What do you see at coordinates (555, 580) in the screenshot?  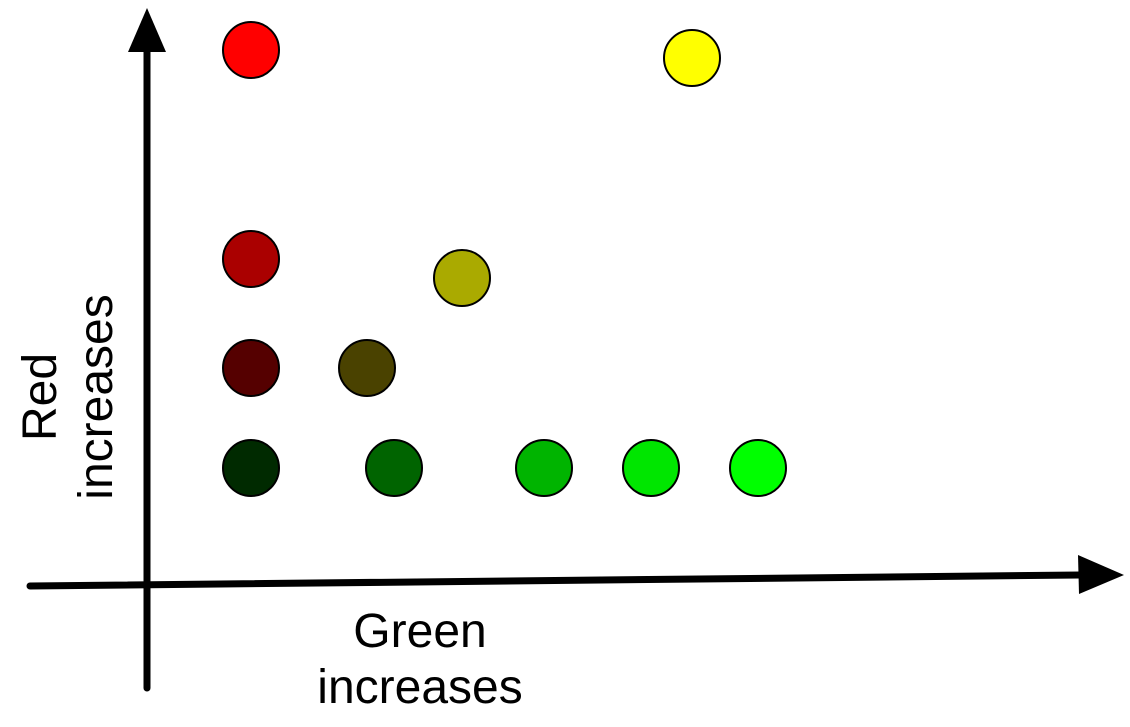 I see `x-axis-line` at bounding box center [555, 580].